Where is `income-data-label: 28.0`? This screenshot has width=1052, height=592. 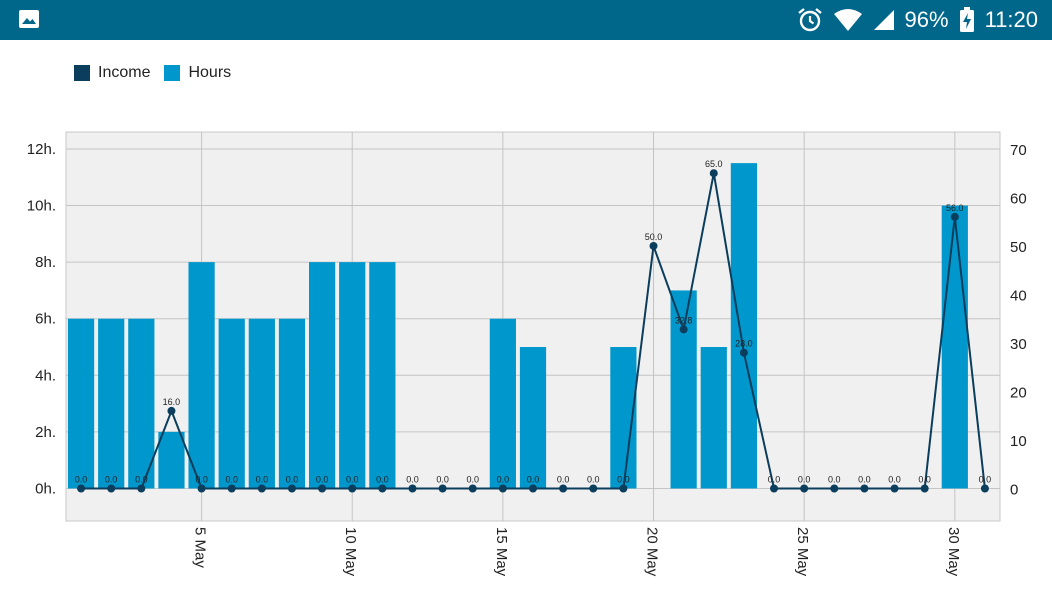
income-data-label: 28.0 is located at coordinates (744, 344).